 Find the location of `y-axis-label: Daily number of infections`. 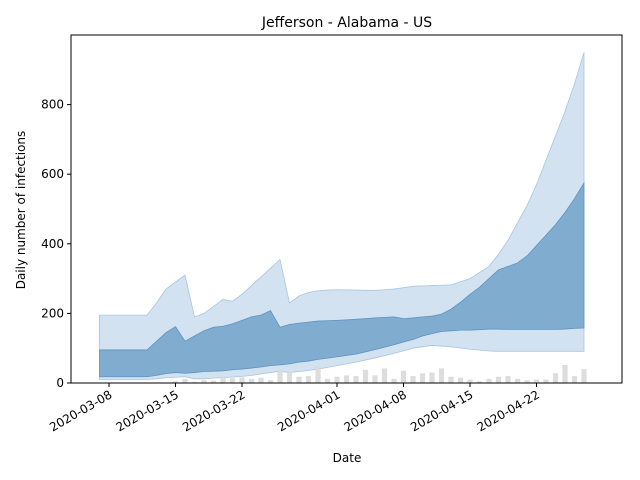

y-axis-label: Daily number of infections is located at coordinates (21, 210).